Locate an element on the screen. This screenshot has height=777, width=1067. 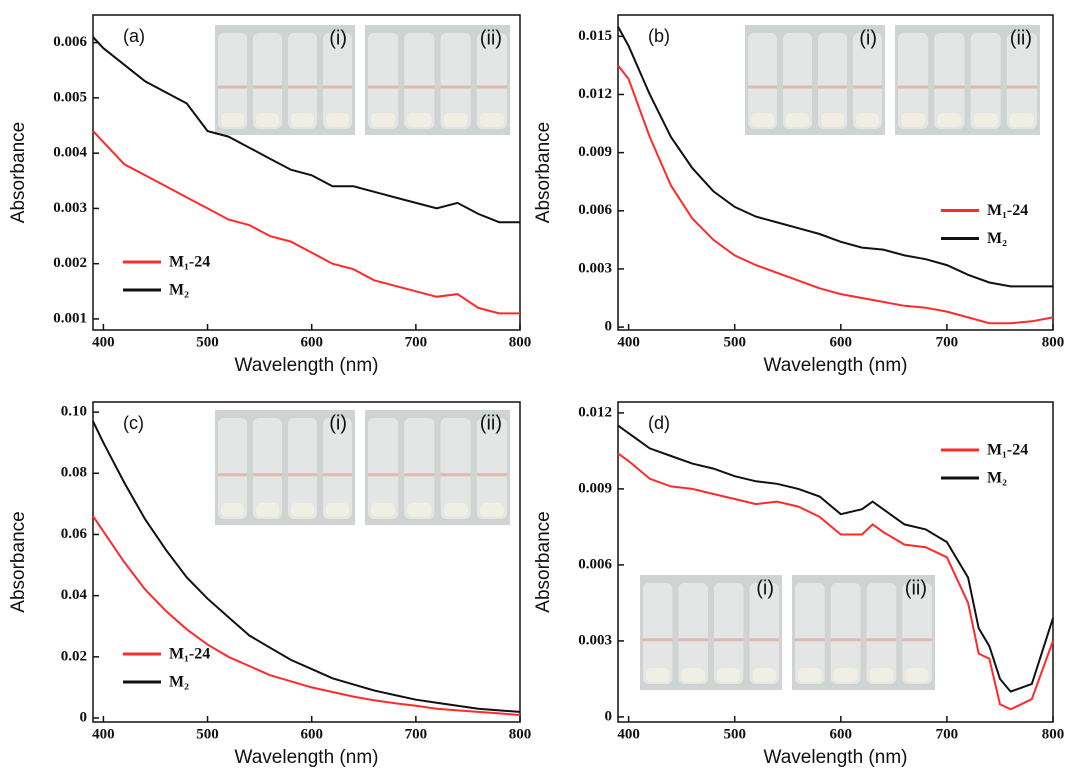
y-tick-label: 0.06 is located at coordinates (74, 534).